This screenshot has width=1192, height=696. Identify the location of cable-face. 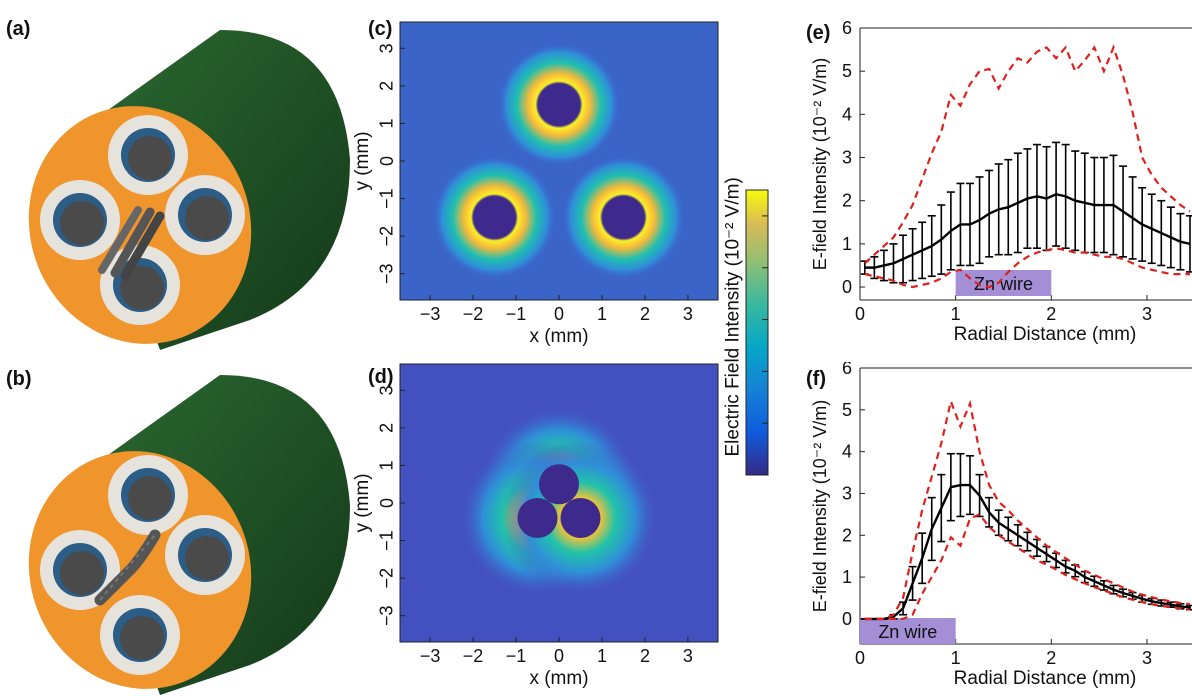
(140, 570).